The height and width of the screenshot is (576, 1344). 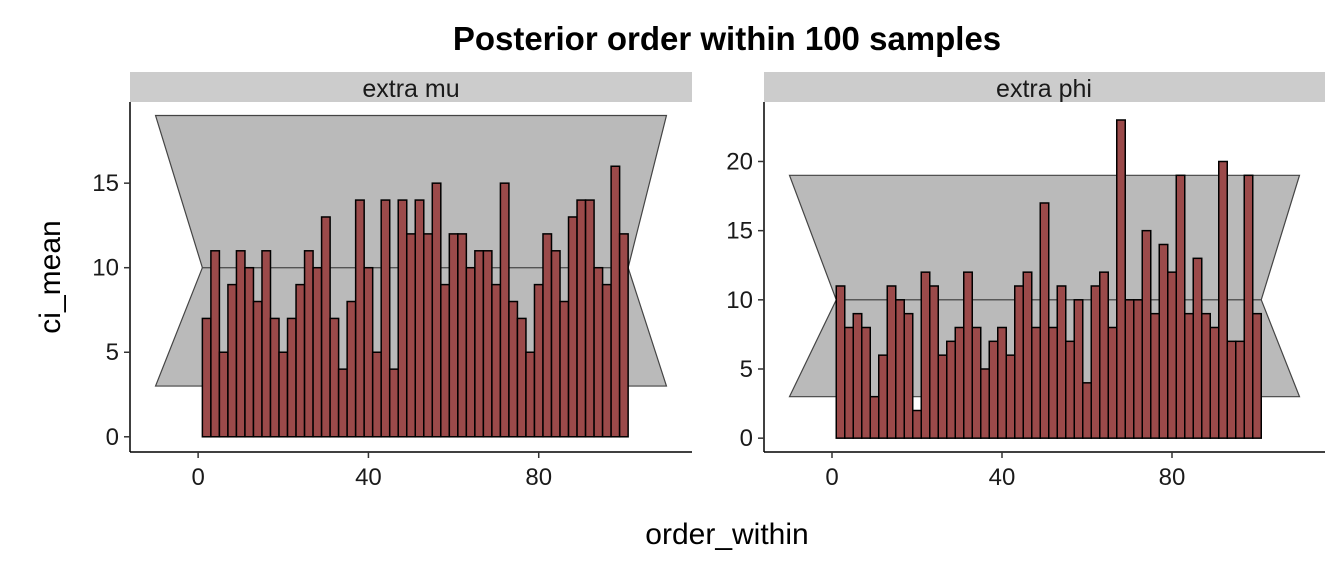 I want to click on facet-strip-label: extra mu, so click(x=410, y=89).